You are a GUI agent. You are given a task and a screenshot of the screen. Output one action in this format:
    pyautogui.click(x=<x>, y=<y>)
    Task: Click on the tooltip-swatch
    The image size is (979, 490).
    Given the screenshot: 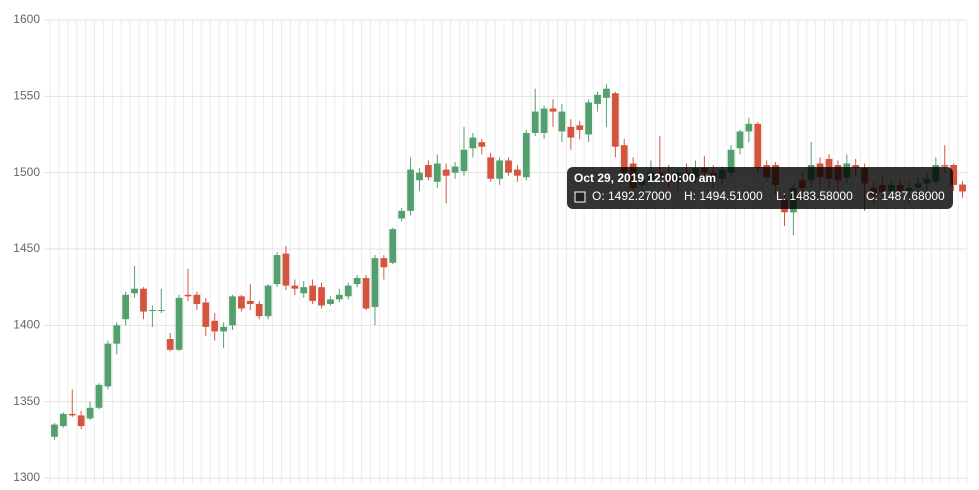 What is the action you would take?
    pyautogui.click(x=580, y=197)
    